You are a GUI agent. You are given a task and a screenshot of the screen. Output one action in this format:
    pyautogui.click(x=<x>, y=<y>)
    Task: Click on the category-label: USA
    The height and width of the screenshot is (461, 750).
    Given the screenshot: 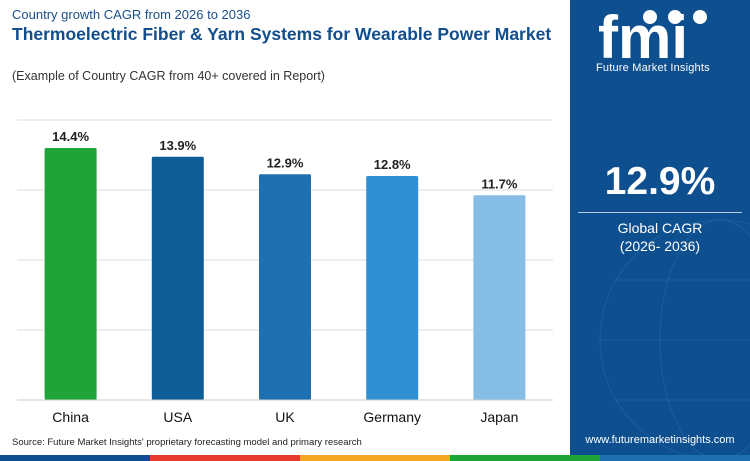 What is the action you would take?
    pyautogui.click(x=177, y=417)
    